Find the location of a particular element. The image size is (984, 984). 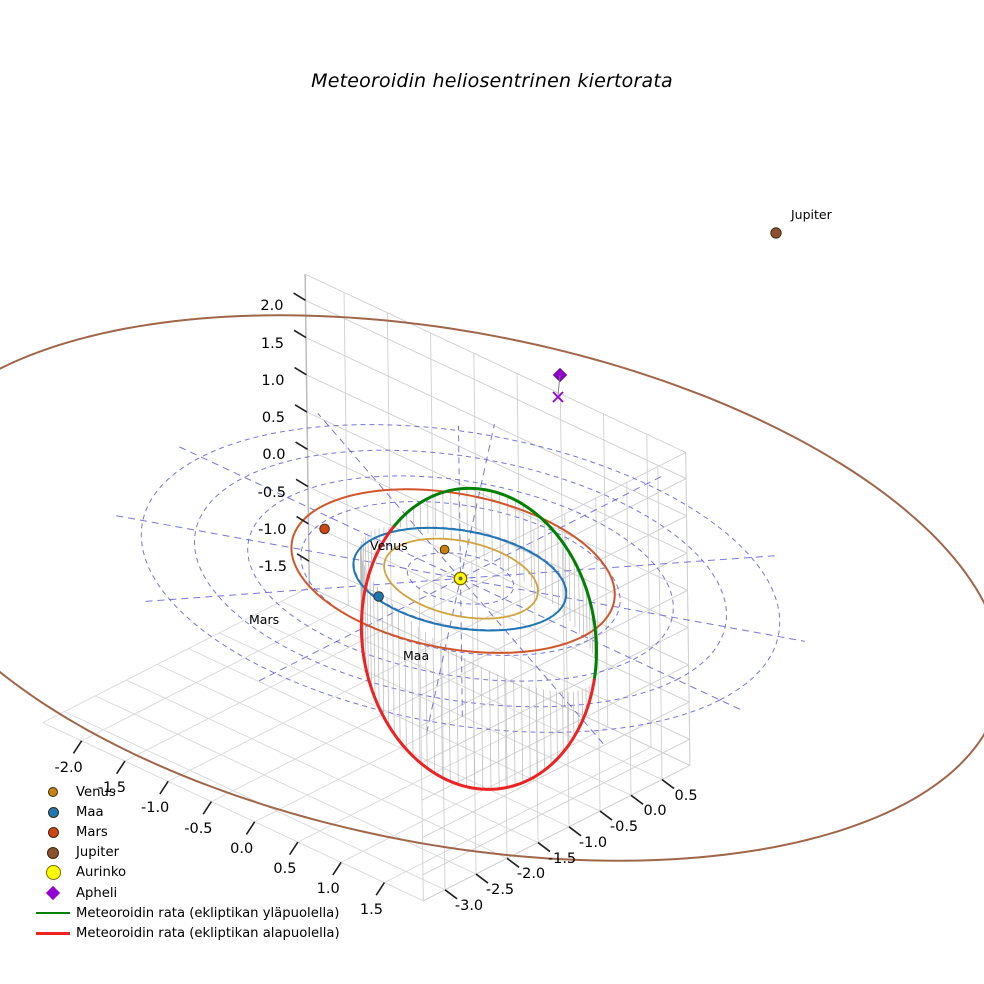

legend-item-jupiter: Jupiter is located at coordinates (185, 853).